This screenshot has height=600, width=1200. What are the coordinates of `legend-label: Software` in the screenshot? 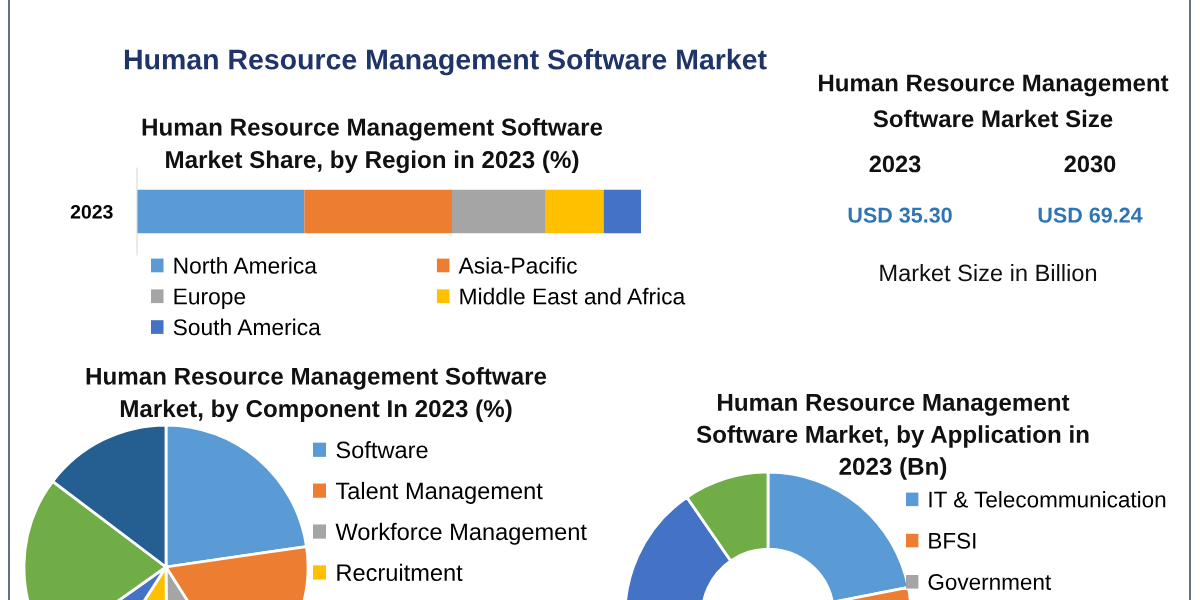 It's located at (382, 450).